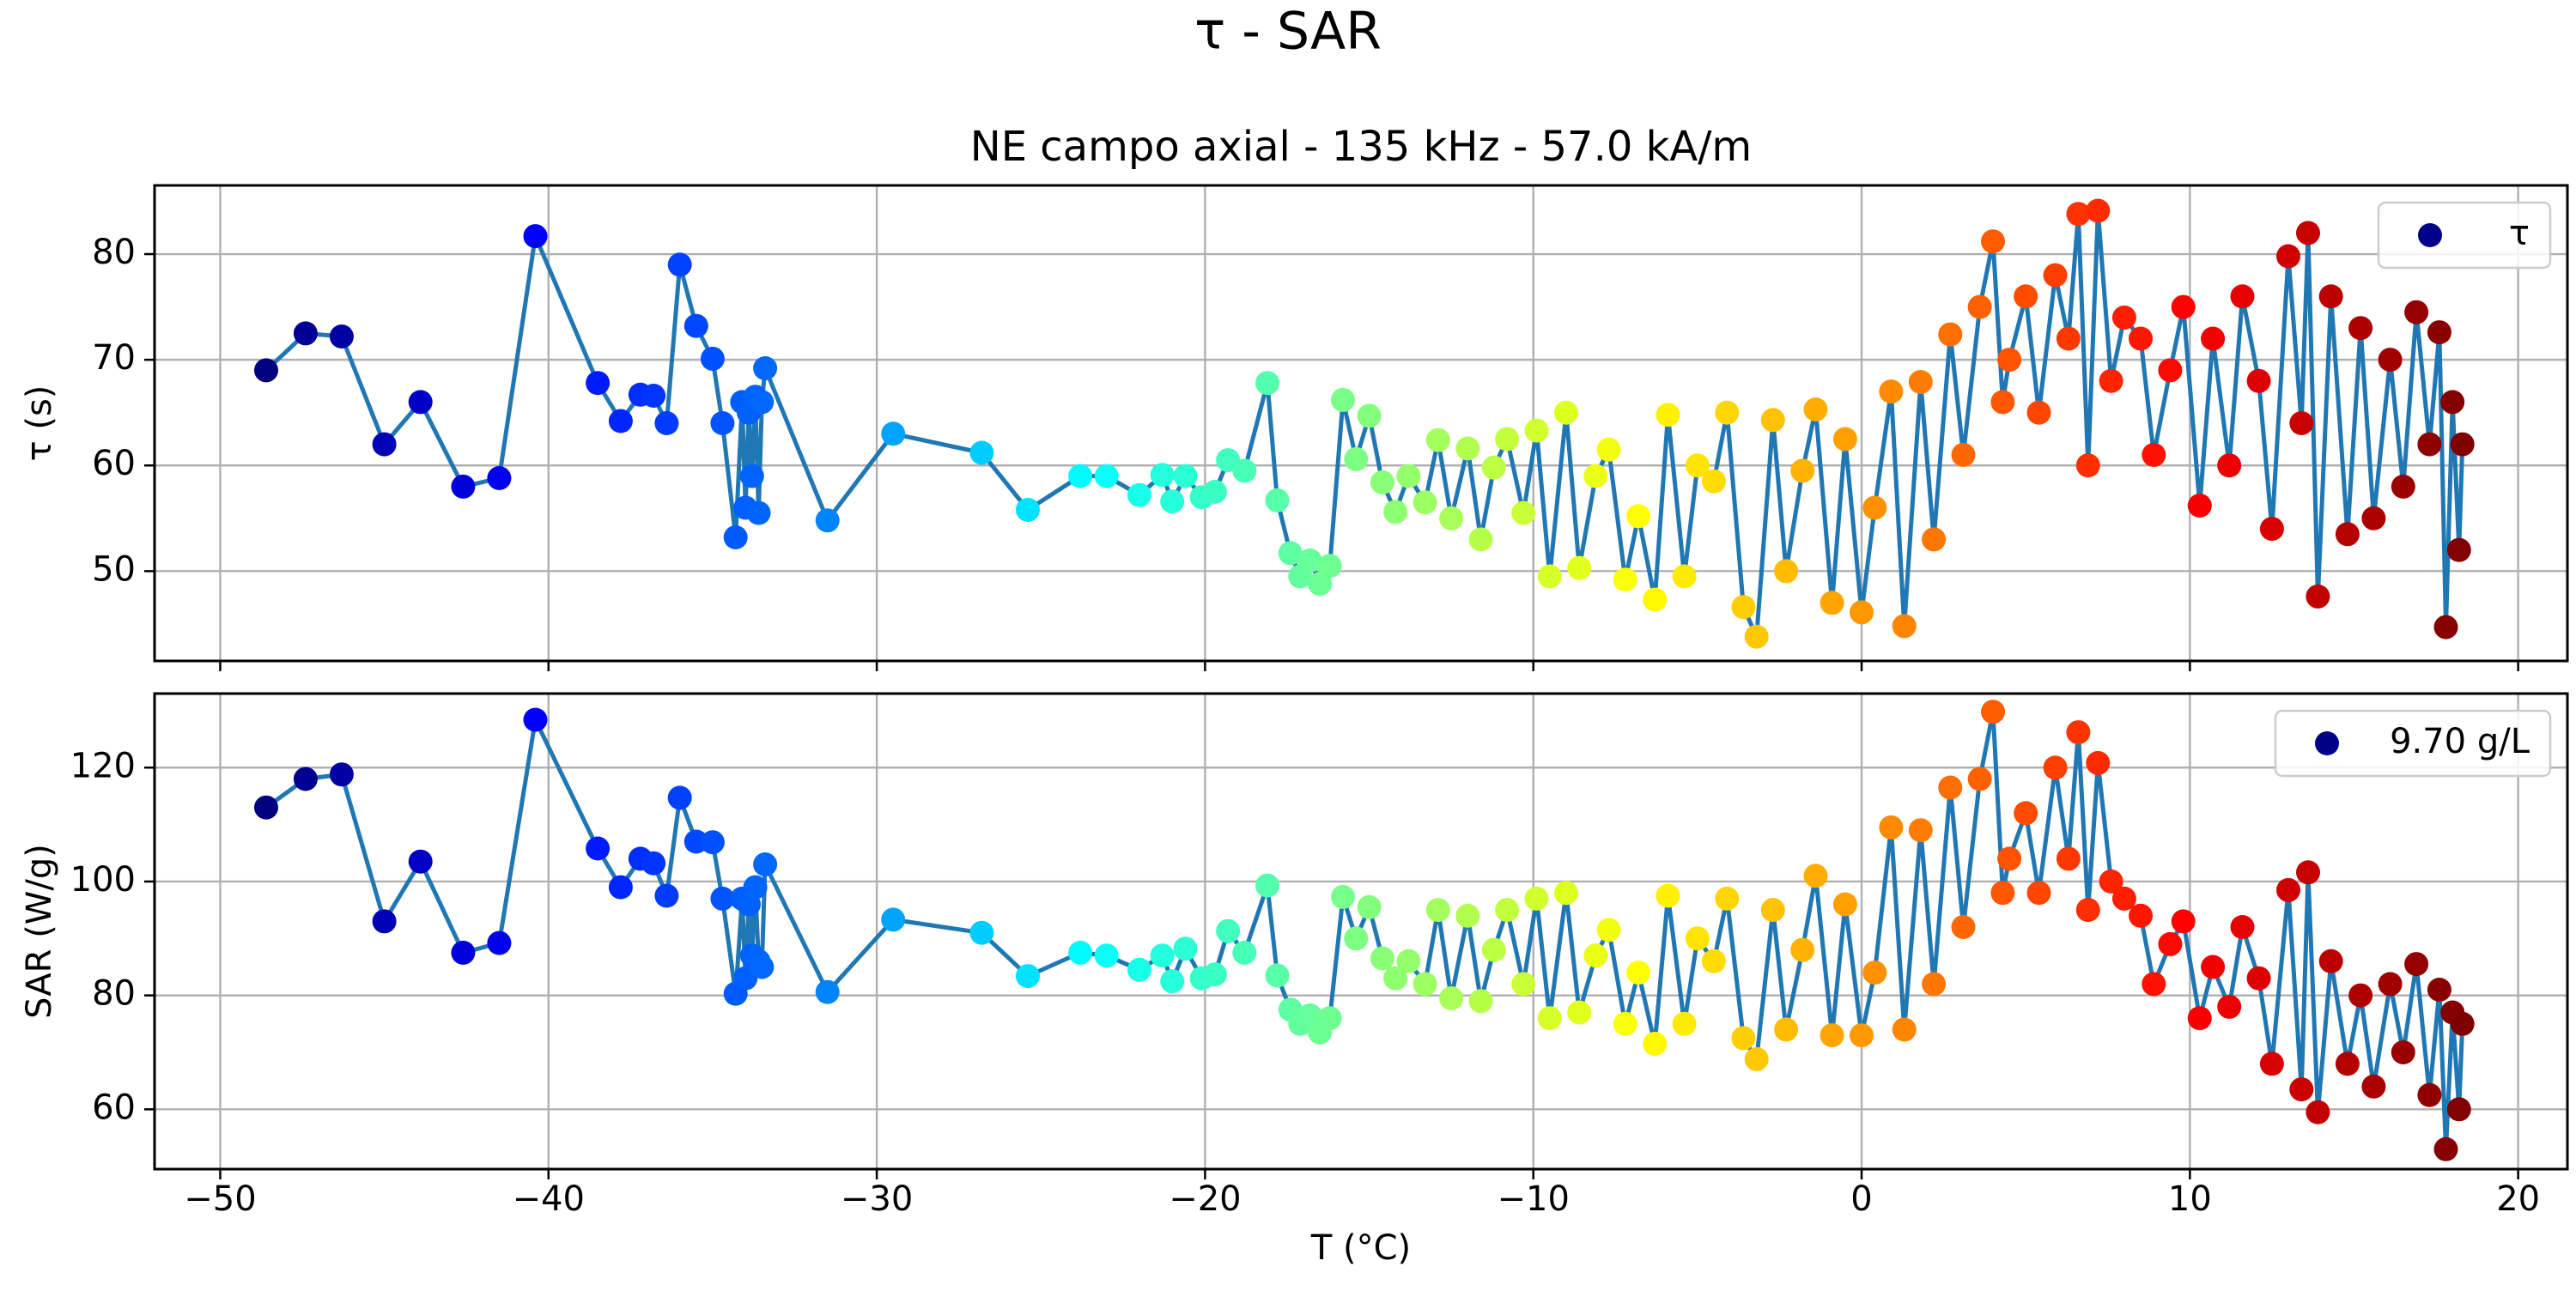  What do you see at coordinates (114, 994) in the screenshot?
I see `sar-y-tick-label: 80` at bounding box center [114, 994].